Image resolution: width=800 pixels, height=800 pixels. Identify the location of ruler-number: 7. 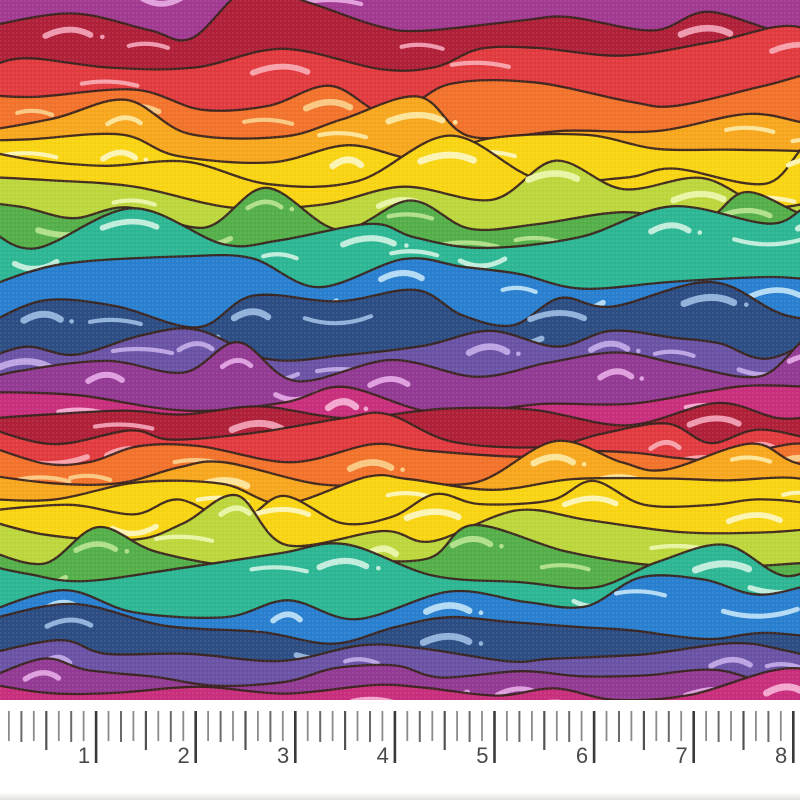
(681, 755).